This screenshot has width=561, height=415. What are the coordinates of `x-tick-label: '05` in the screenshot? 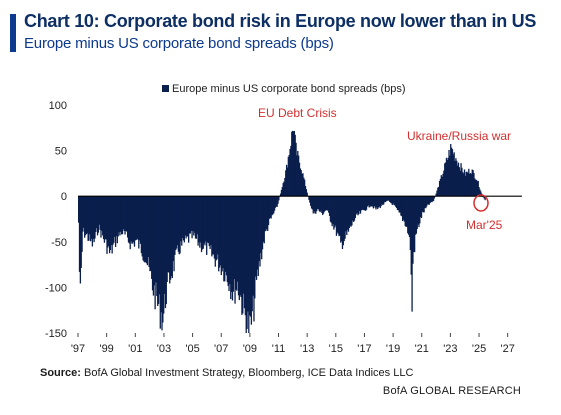 It's located at (192, 349).